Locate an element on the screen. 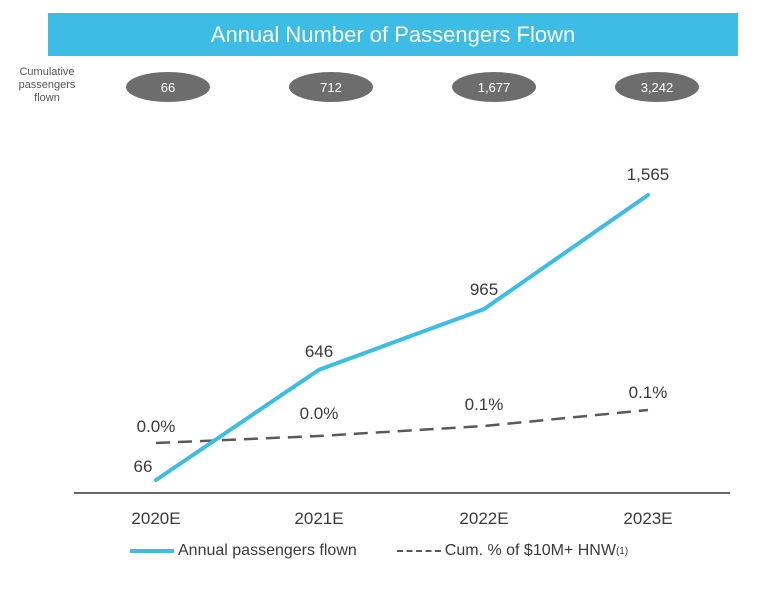 This screenshot has height=589, width=761. legend-label-hnw: Cum. % of $10M+ HNW is located at coordinates (530, 550).